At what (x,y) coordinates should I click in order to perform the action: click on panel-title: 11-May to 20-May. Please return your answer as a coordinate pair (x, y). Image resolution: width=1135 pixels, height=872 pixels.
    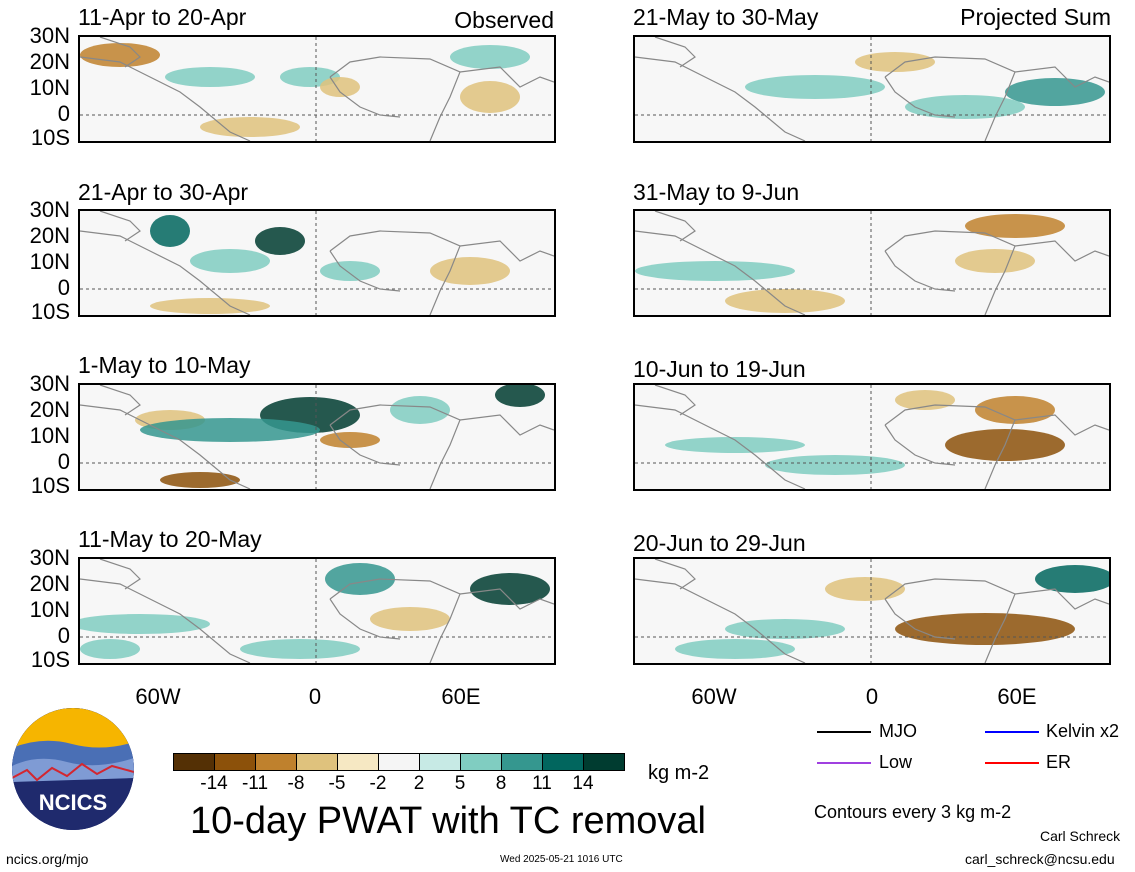
    Looking at the image, I should click on (170, 539).